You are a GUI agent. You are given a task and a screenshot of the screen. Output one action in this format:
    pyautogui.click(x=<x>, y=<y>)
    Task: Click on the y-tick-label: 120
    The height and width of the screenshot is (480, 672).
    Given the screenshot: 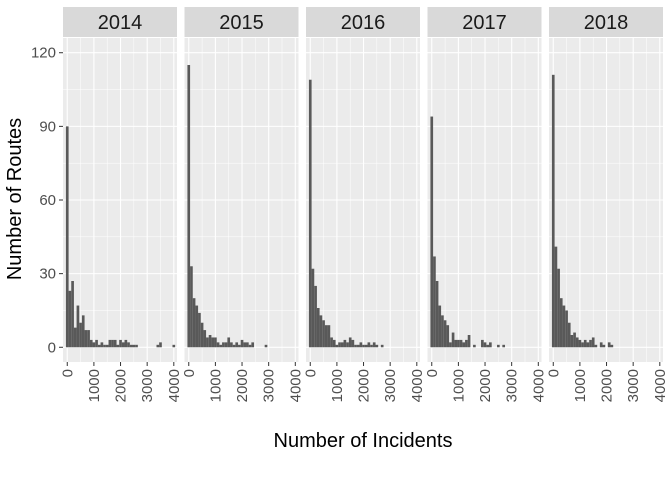 What is the action you would take?
    pyautogui.click(x=43, y=53)
    